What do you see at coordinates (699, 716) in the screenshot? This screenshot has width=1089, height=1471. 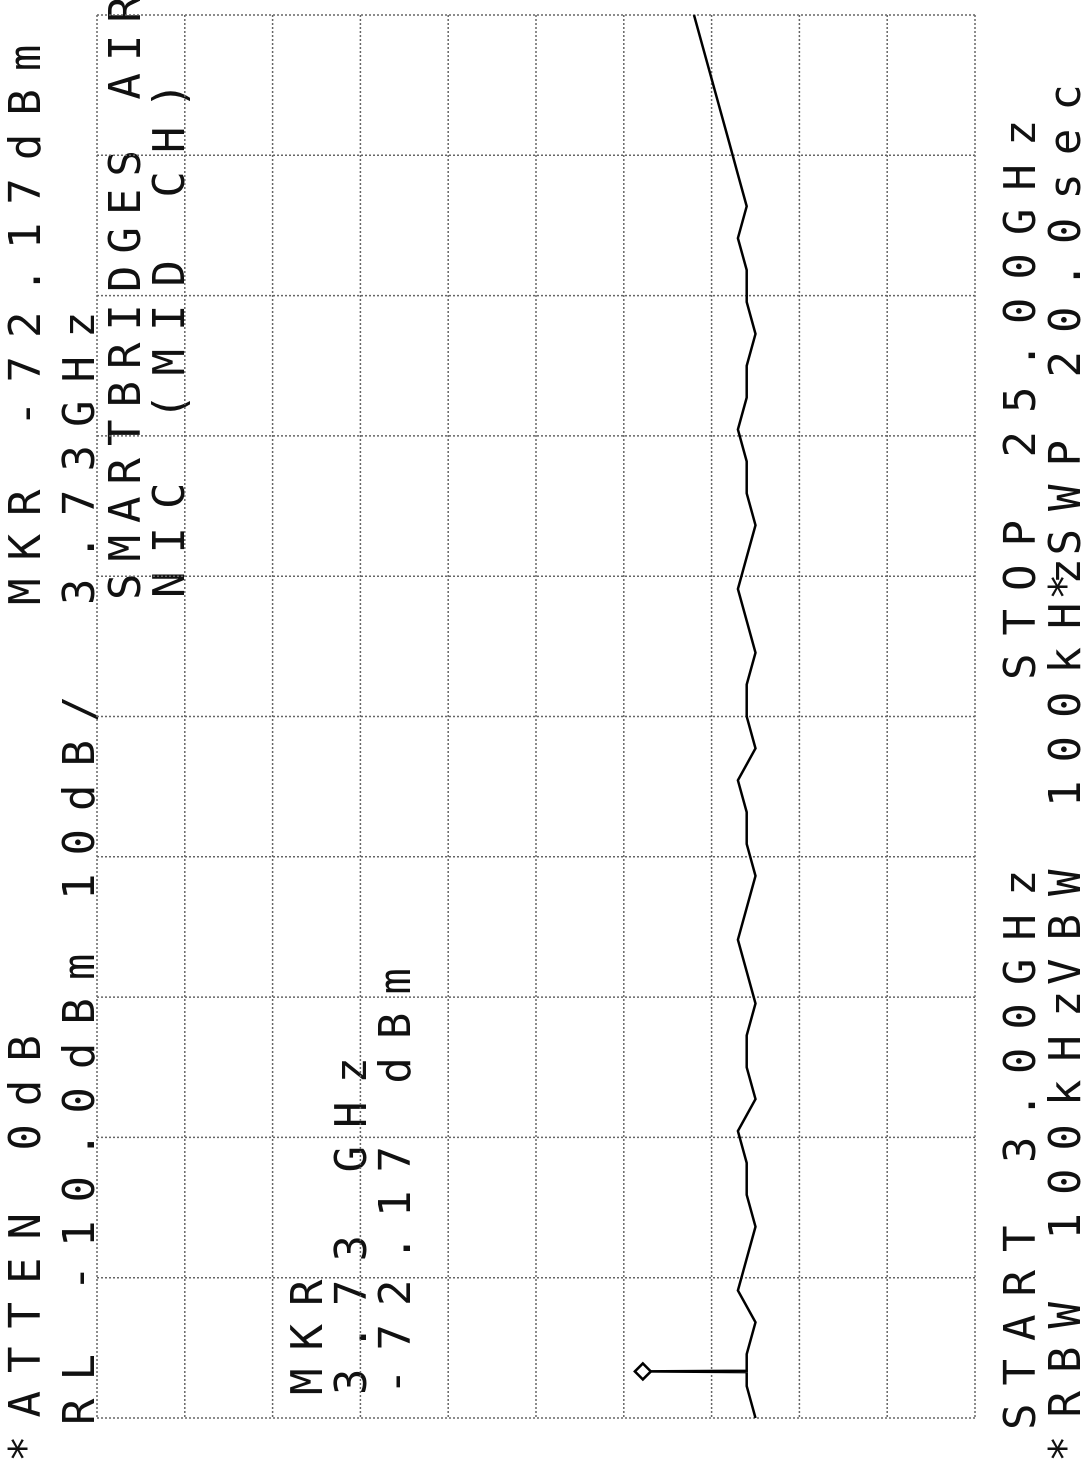 I see `trace` at bounding box center [699, 716].